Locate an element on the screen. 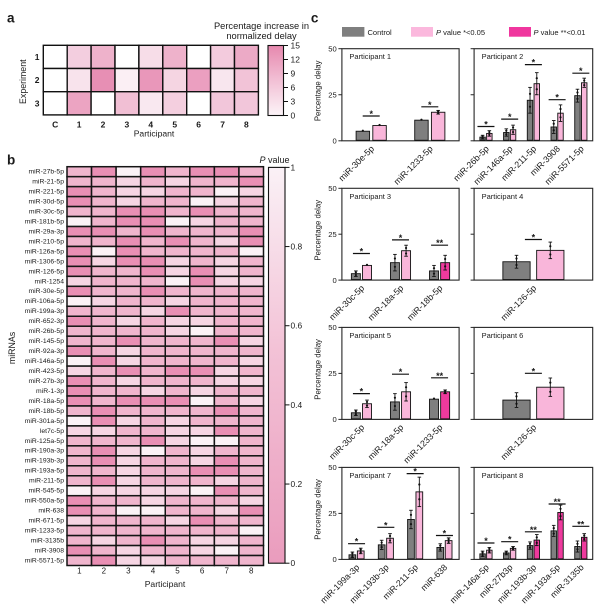 The image size is (602, 616). svg-text: miR-146a-5p is located at coordinates (45, 361).